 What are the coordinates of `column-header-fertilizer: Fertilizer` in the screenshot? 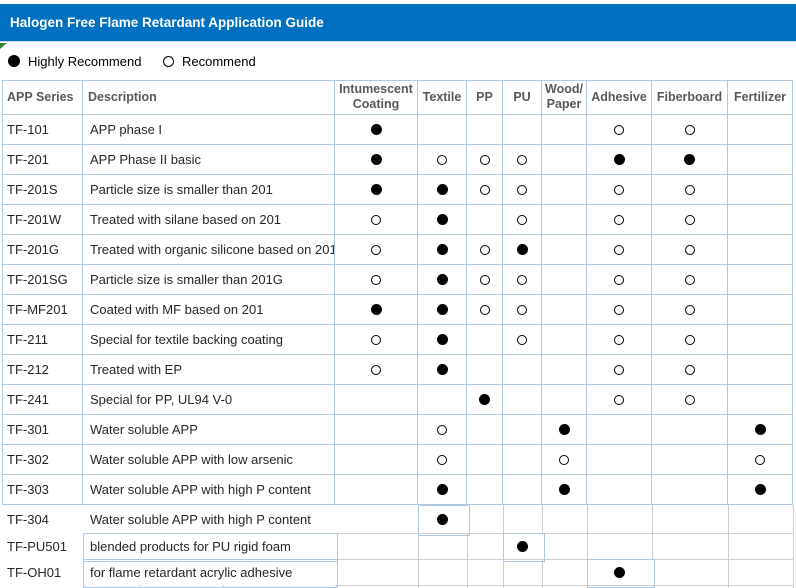 It's located at (760, 97).